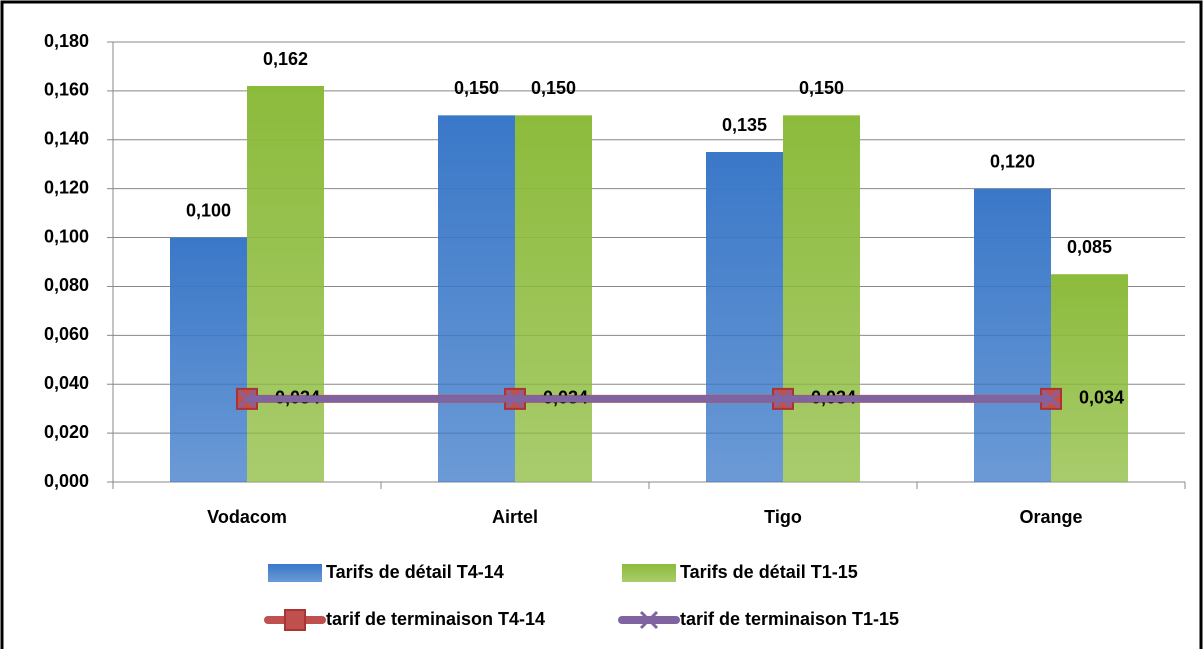 Image resolution: width=1203 pixels, height=649 pixels. What do you see at coordinates (415, 572) in the screenshot?
I see `legend-label: Tarifs de détail T4-14` at bounding box center [415, 572].